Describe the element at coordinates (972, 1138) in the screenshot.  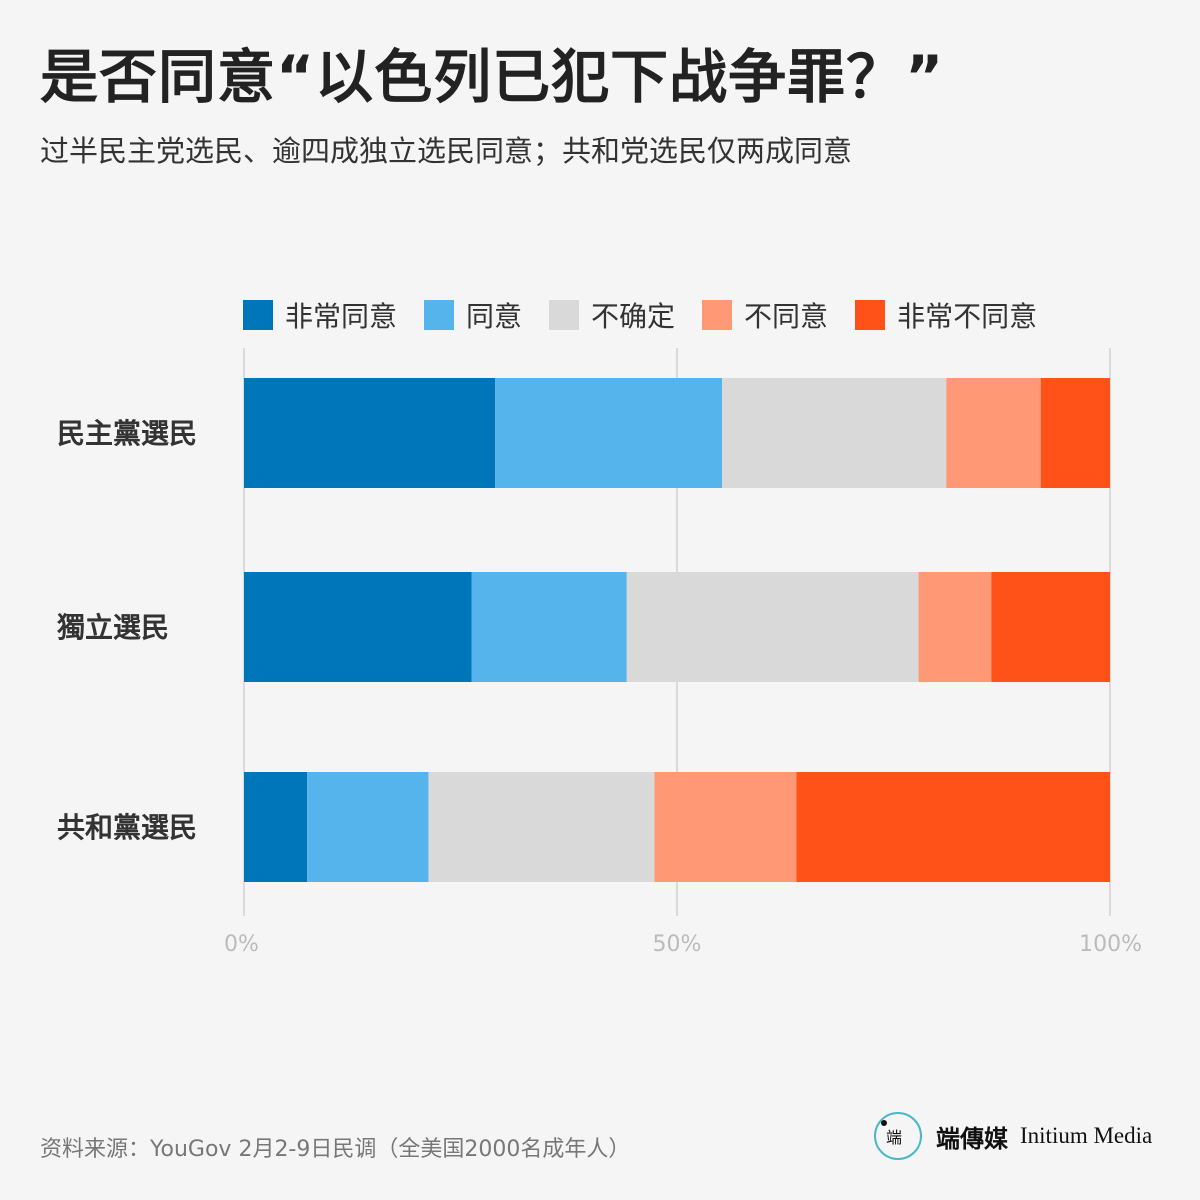
I see `brand-name-cn: 端傳媒` at that location.